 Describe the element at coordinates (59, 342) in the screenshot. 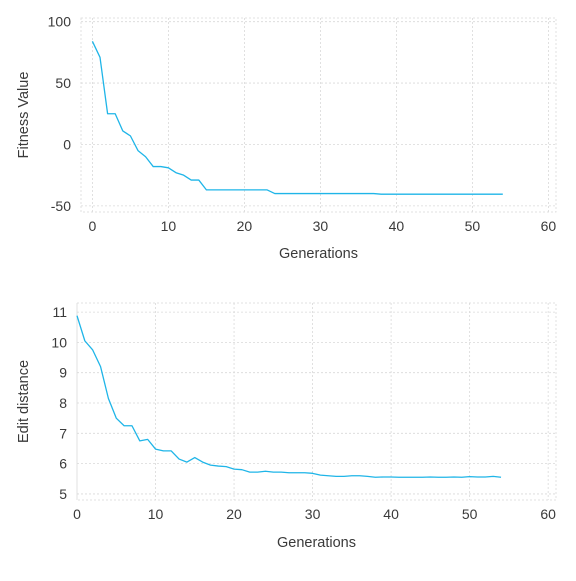

I see `y-tick-label: 10` at that location.